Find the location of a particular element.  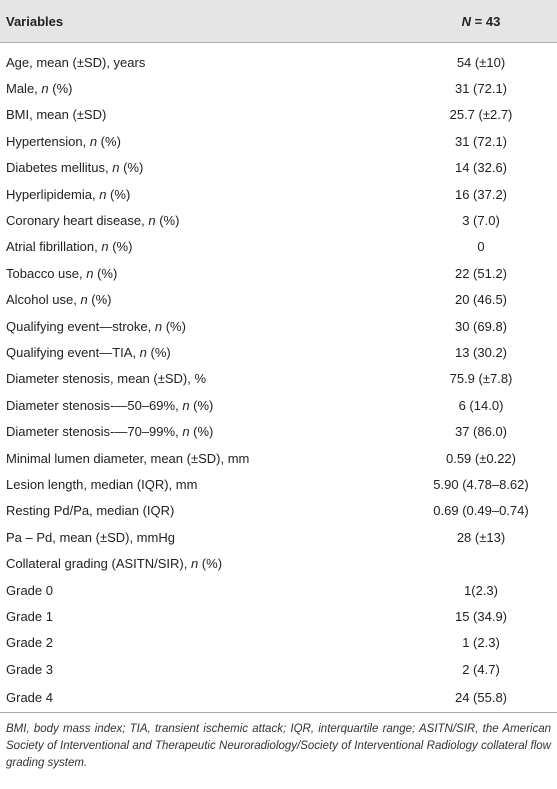

value-cell: 14 (32.6) is located at coordinates (481, 168).